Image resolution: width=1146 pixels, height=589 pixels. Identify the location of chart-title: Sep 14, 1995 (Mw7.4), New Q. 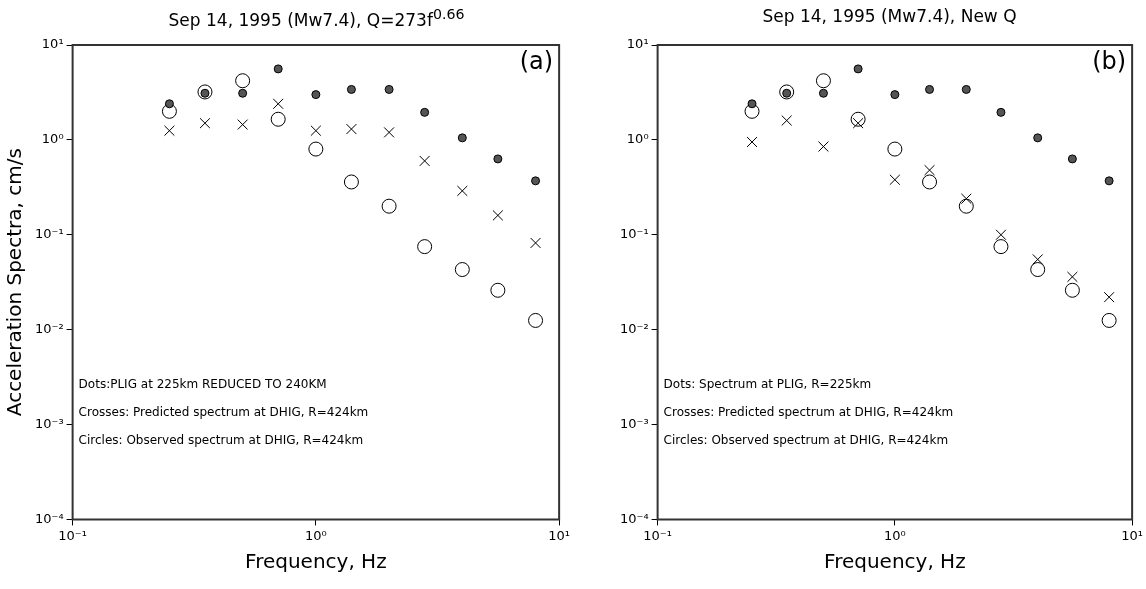
(889, 16).